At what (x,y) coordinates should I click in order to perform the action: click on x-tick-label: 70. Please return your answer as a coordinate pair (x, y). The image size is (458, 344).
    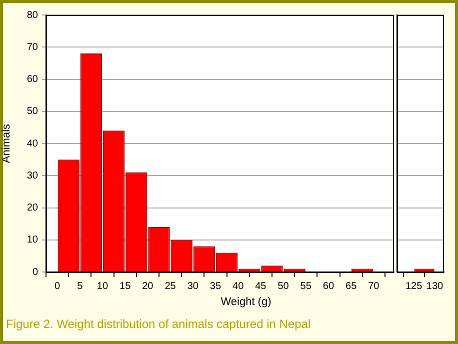
    Looking at the image, I should click on (374, 286).